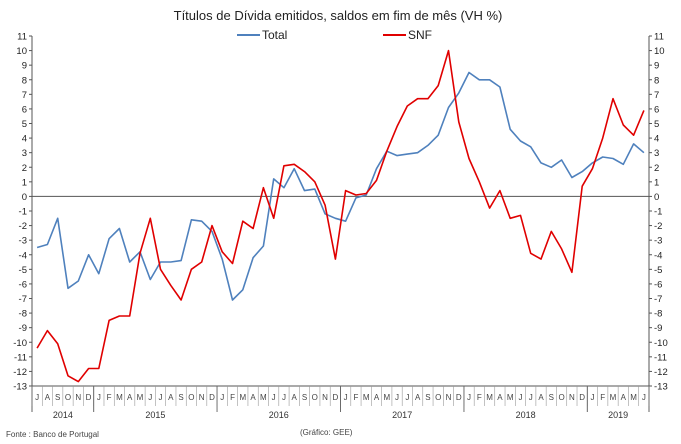  Describe the element at coordinates (658, 299) in the screenshot. I see `y-tick-label-right: -7` at that location.